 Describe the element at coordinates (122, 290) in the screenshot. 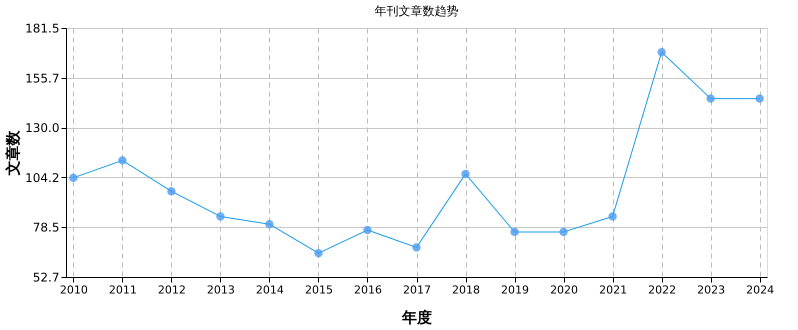

I see `x-tick-label: 2011` at that location.